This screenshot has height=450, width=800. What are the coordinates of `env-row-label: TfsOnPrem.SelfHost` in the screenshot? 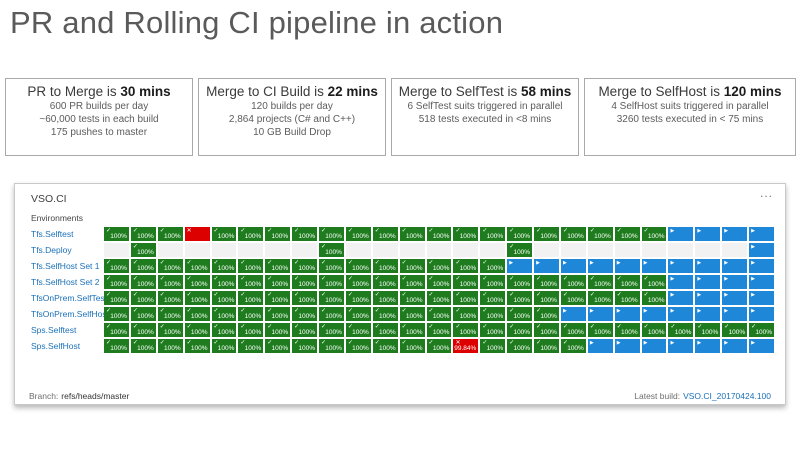 It's located at (67, 314).